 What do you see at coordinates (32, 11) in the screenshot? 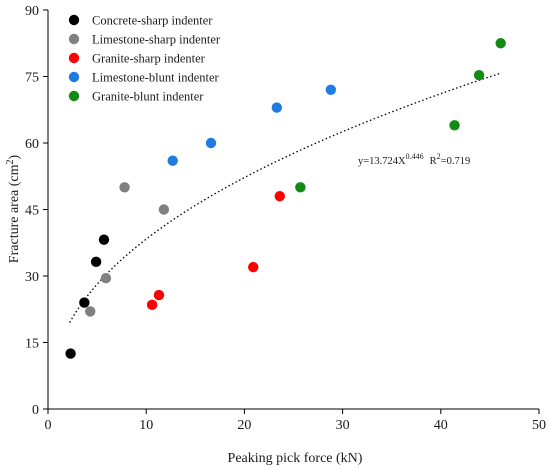
I see `y-tick-label: 90` at bounding box center [32, 11].